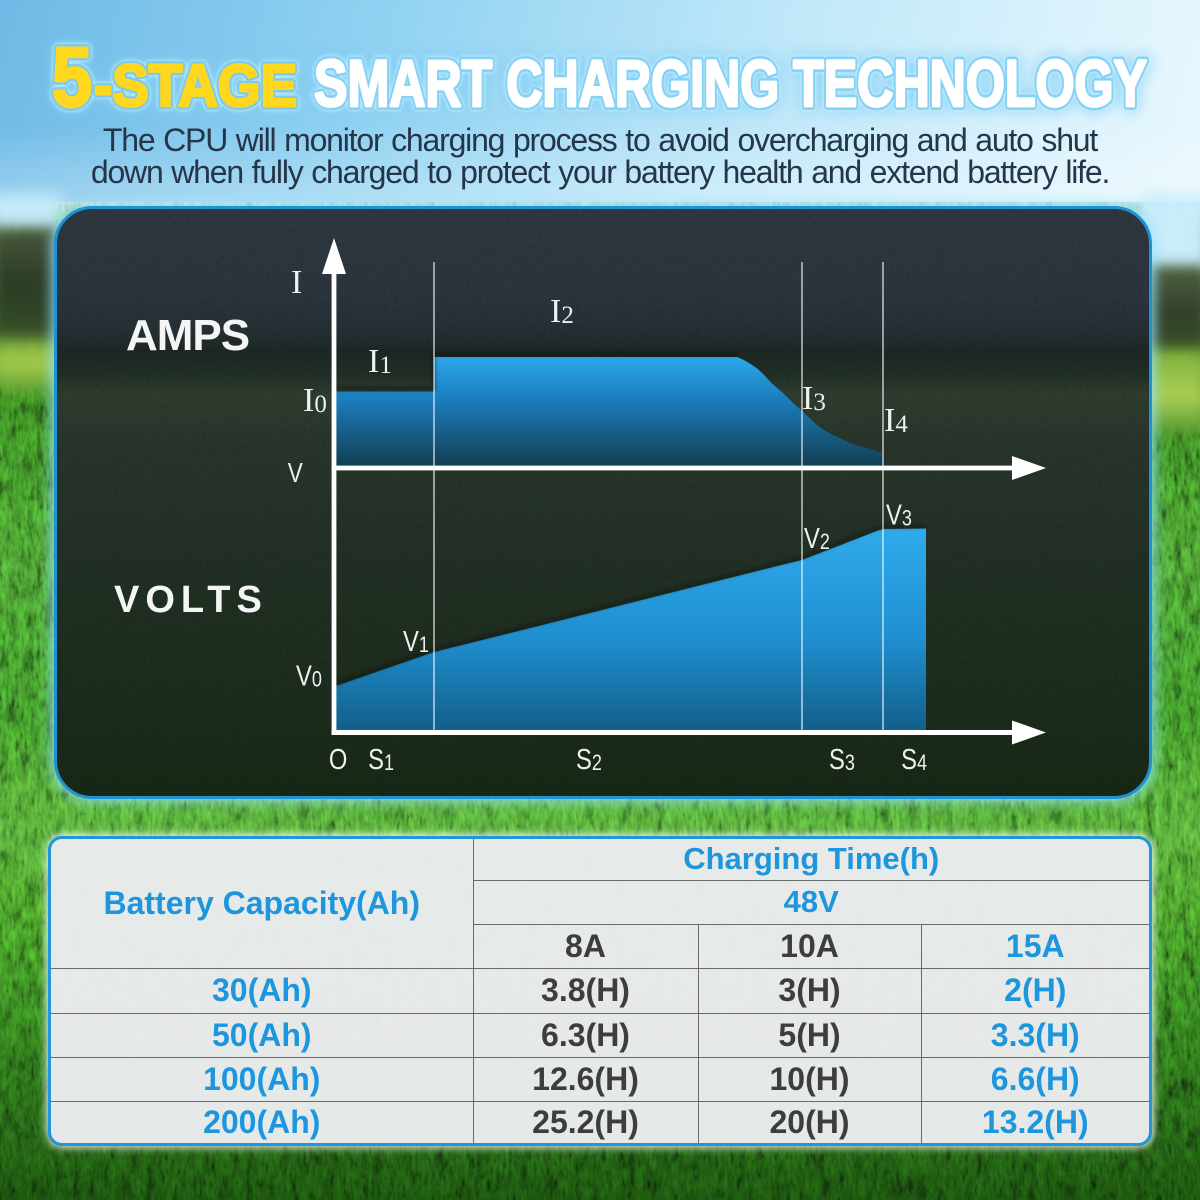 The height and width of the screenshot is (1200, 1200). Describe the element at coordinates (914, 759) in the screenshot. I see `svg-text: S4` at that location.